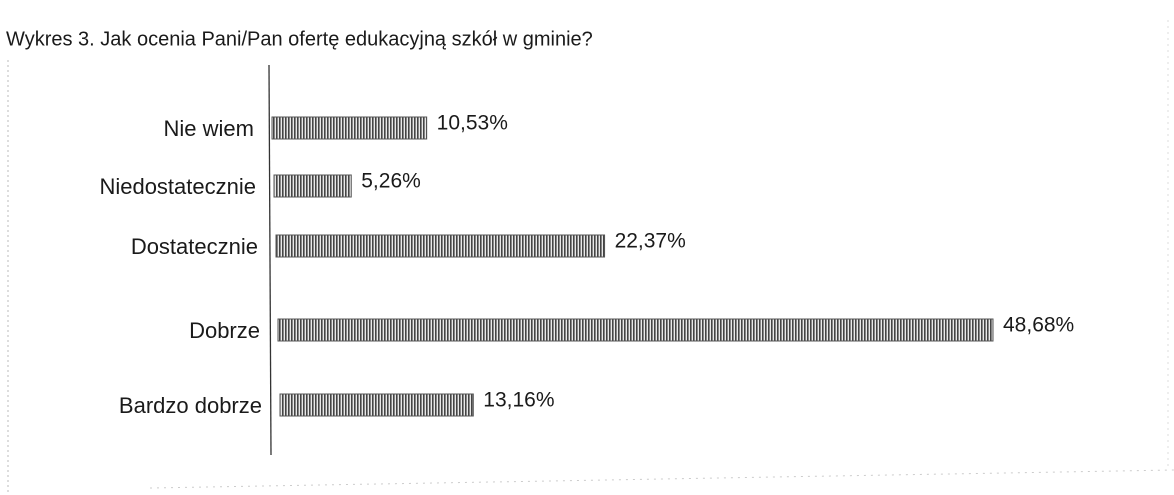 This screenshot has height=495, width=1174. Describe the element at coordinates (518, 400) in the screenshot. I see `value-label: 13,16%` at that location.